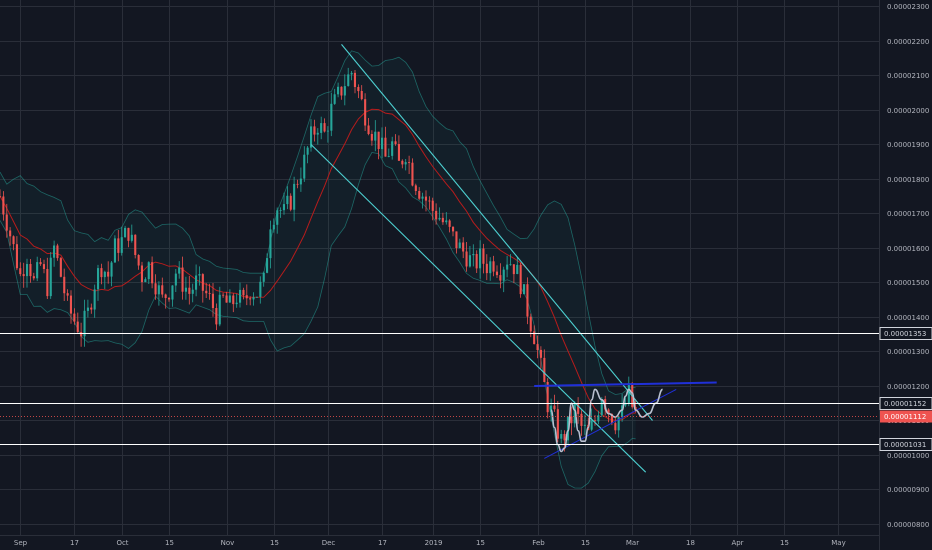  I want to click on pattern-path, so click(606, 420).